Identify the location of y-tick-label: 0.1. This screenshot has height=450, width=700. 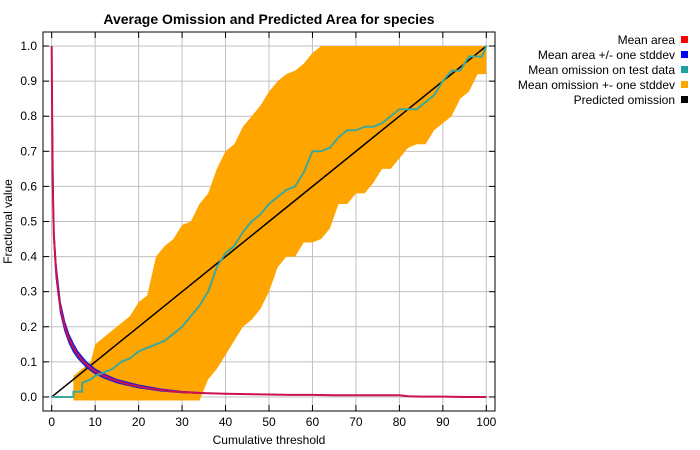
(28, 362).